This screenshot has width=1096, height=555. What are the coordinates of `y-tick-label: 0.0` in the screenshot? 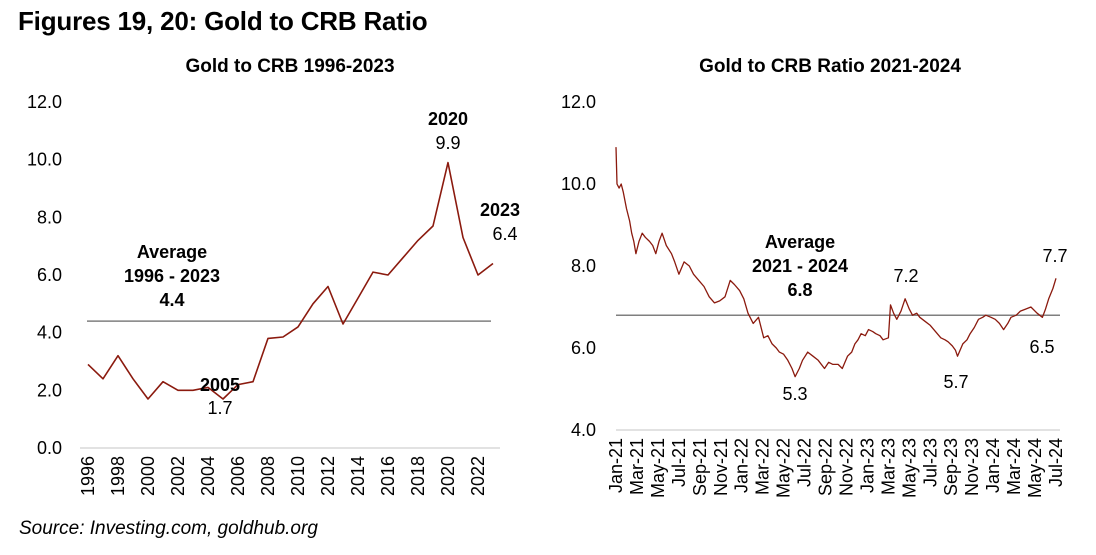 It's located at (49, 448).